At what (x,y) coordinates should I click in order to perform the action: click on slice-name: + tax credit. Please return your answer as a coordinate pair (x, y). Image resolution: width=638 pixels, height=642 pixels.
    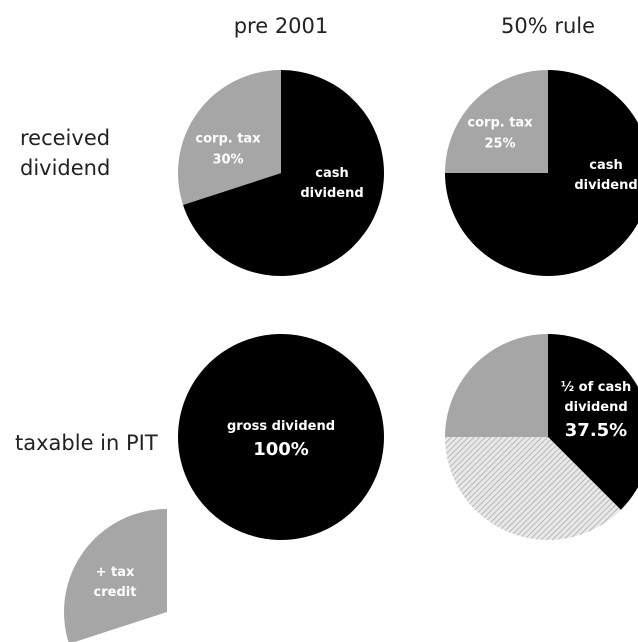
    Looking at the image, I should click on (115, 582).